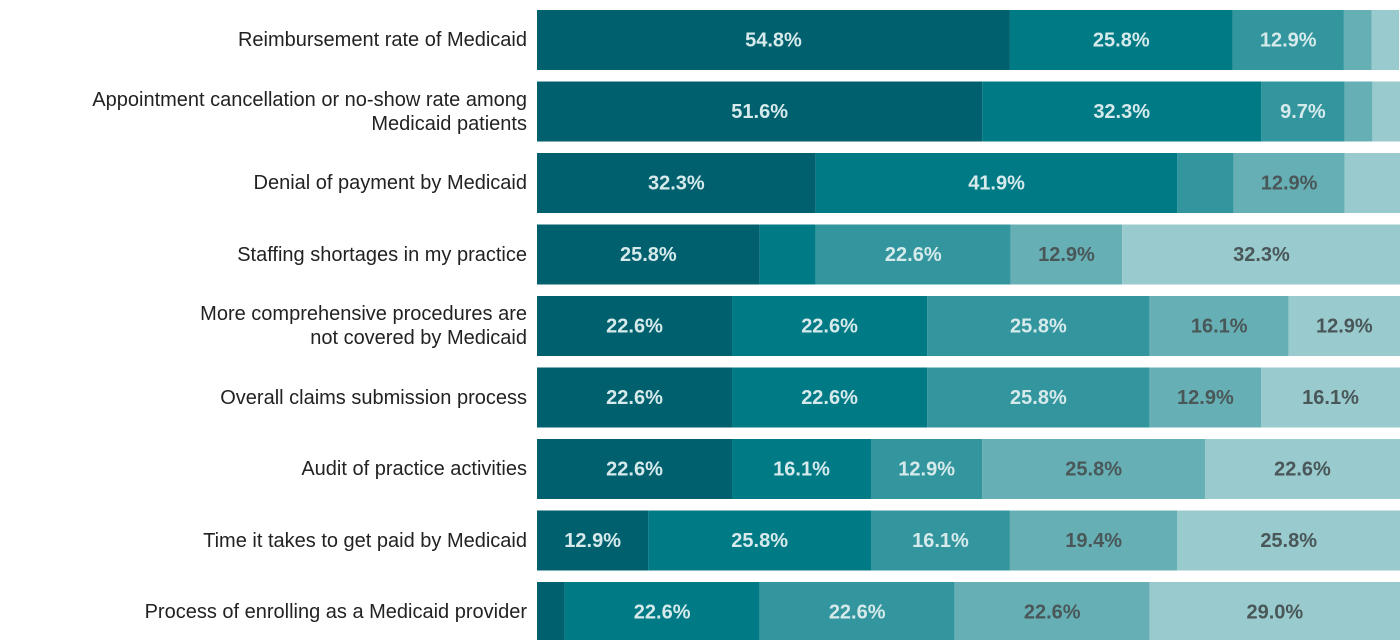  I want to click on data-label: 41.9%, so click(996, 183).